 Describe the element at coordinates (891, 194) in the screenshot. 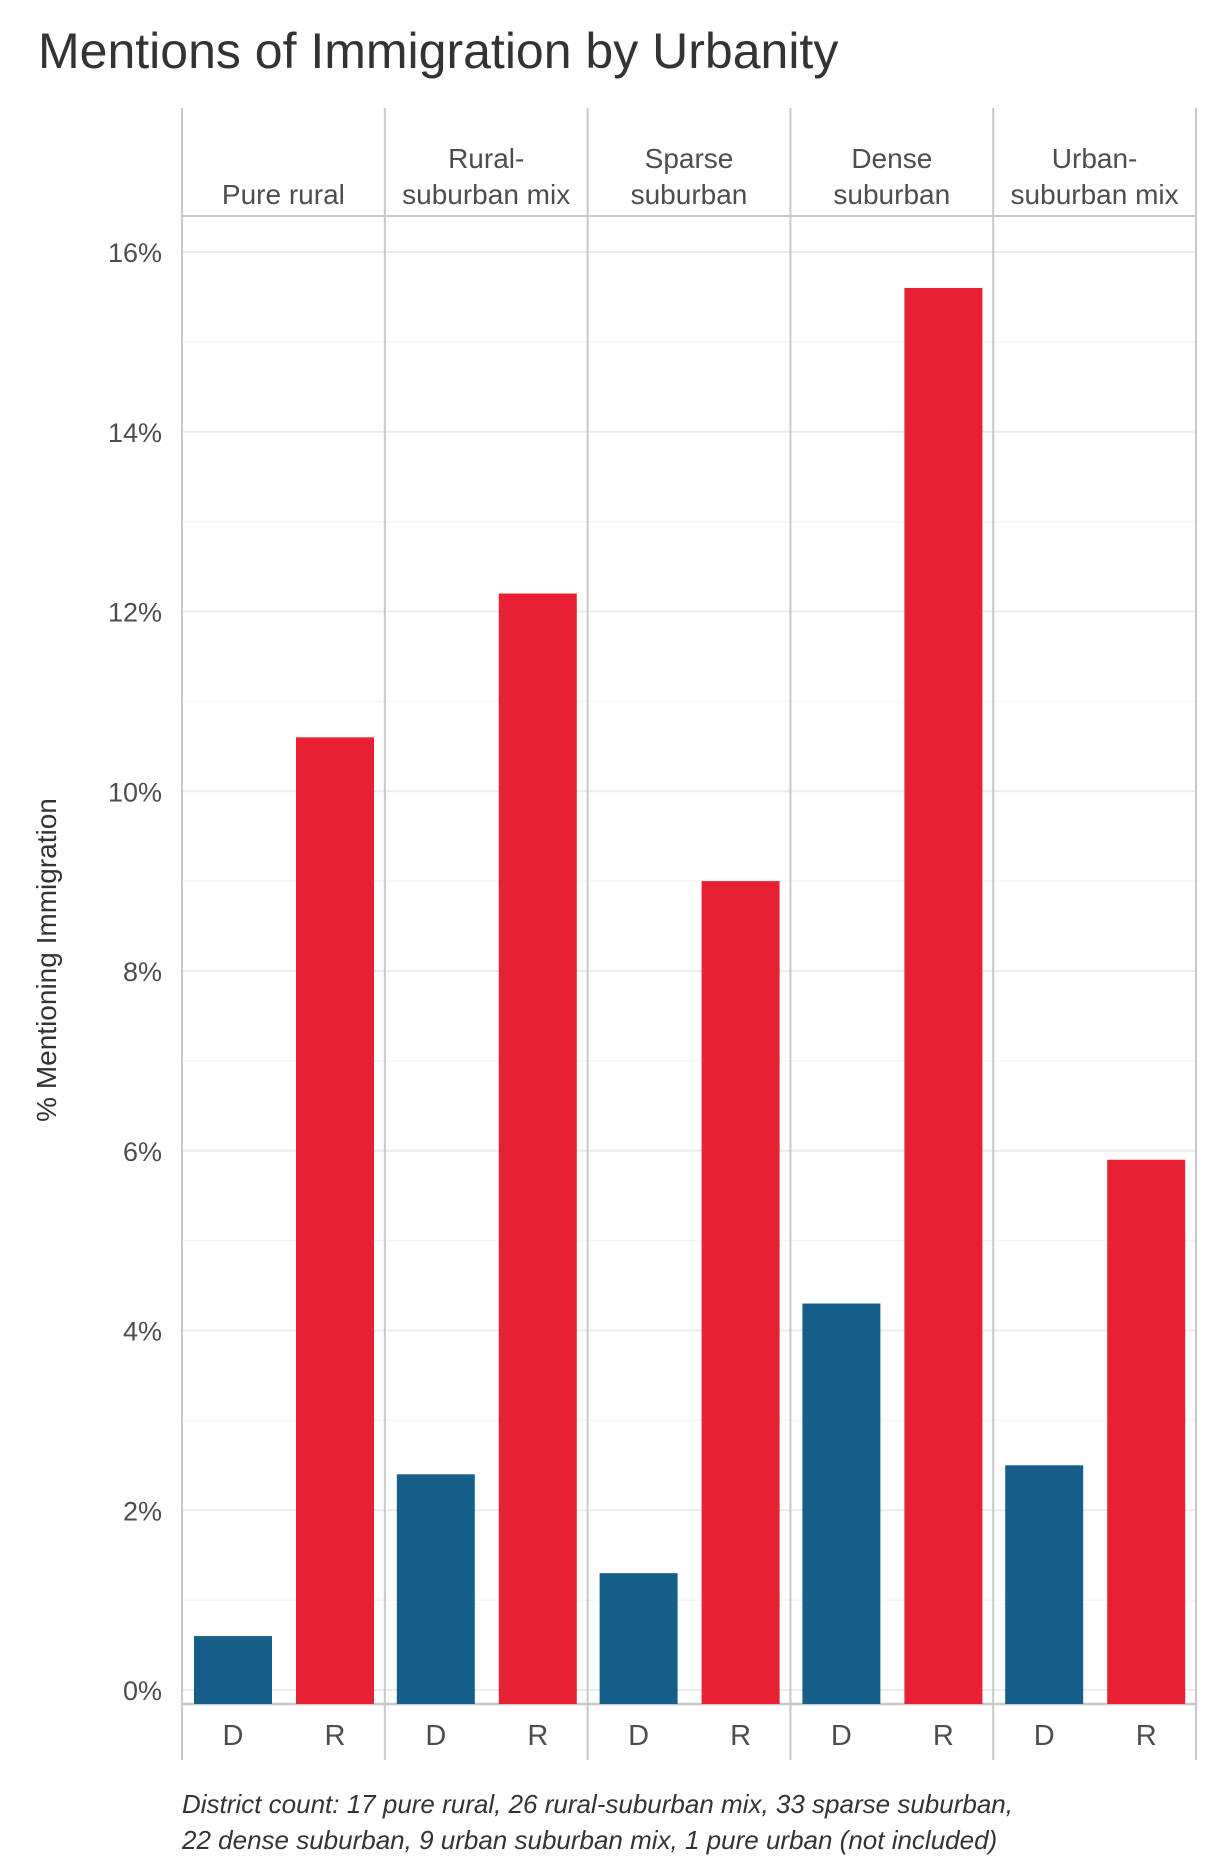

I see `facet-label-4: suburban` at that location.